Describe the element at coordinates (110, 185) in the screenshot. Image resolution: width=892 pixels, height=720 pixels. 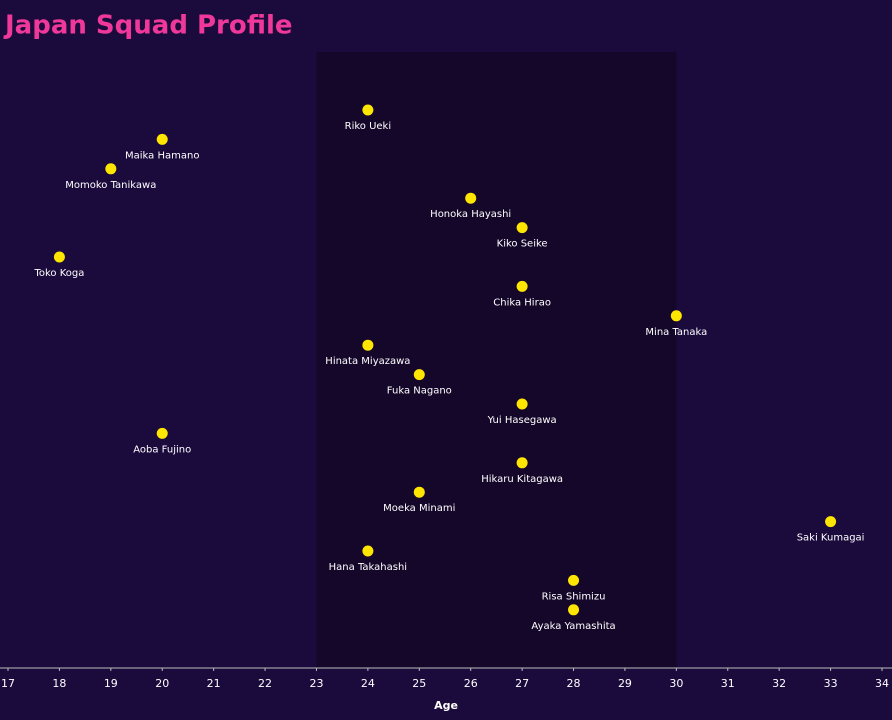
I see `point-label: Momoko Tanikawa` at that location.